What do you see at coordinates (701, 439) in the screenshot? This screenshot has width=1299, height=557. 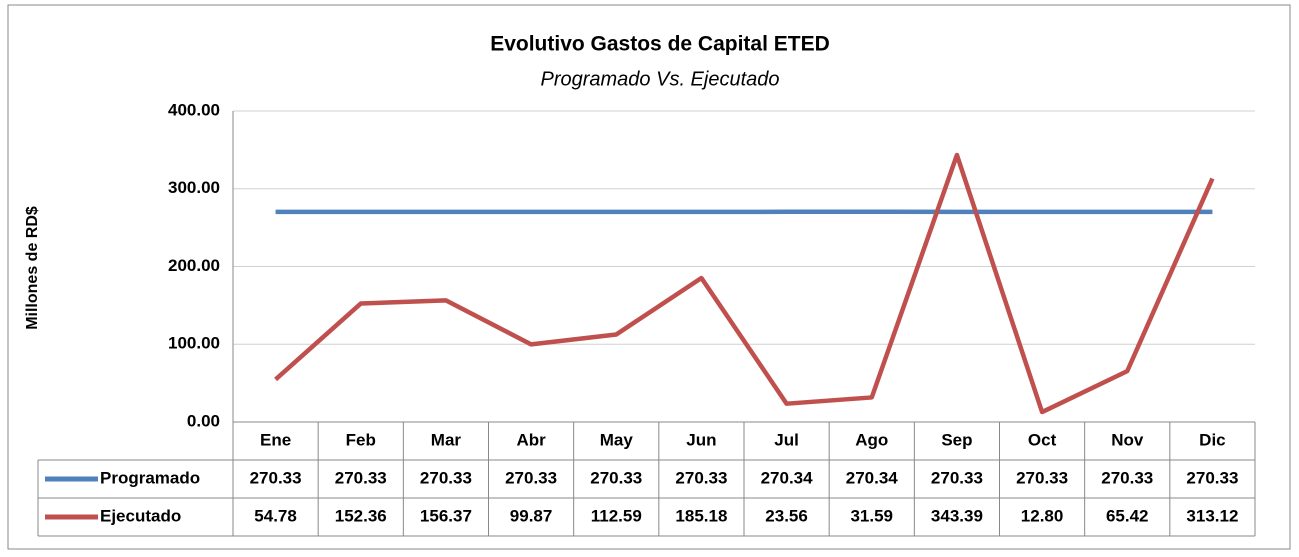 I see `x-tick-label: Jun` at bounding box center [701, 439].